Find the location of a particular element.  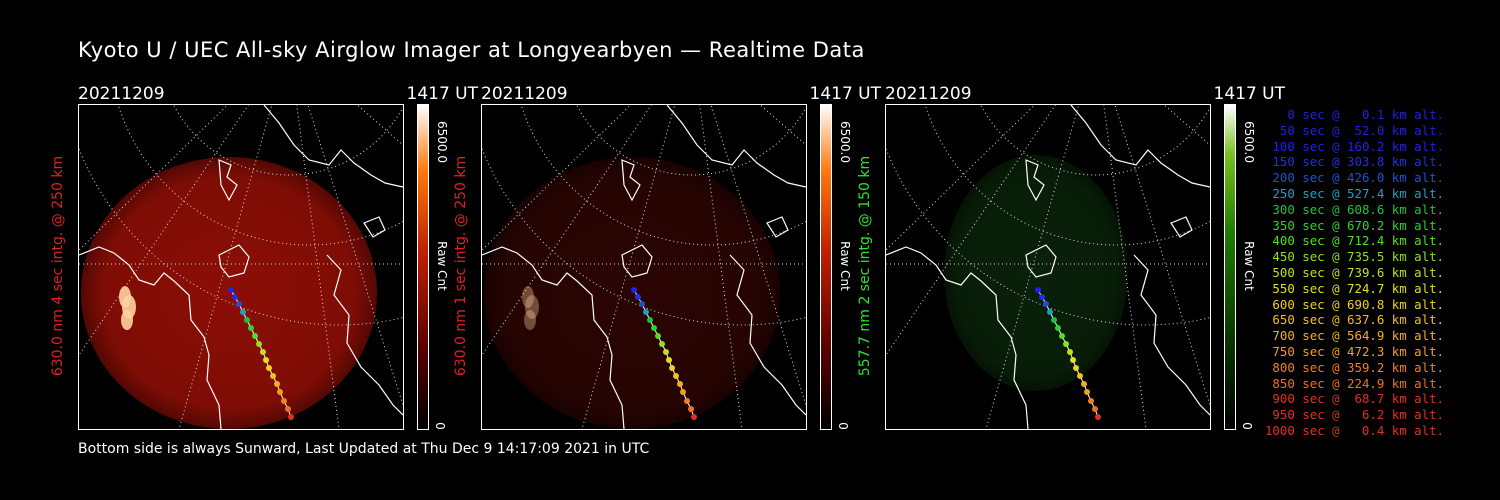

legend-row: 0 sec @ 0.1 km alt. is located at coordinates (1365, 114).